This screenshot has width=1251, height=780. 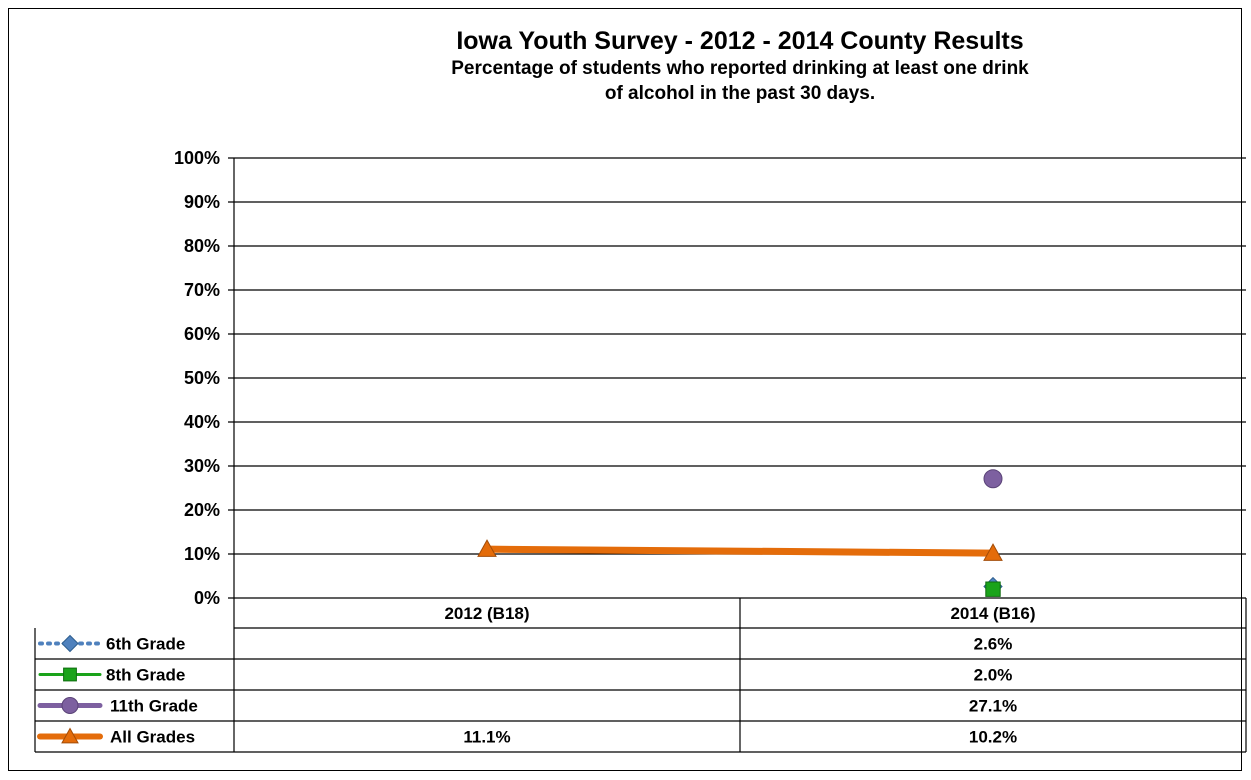 I want to click on legend-label: 8th Grade, so click(x=145, y=675).